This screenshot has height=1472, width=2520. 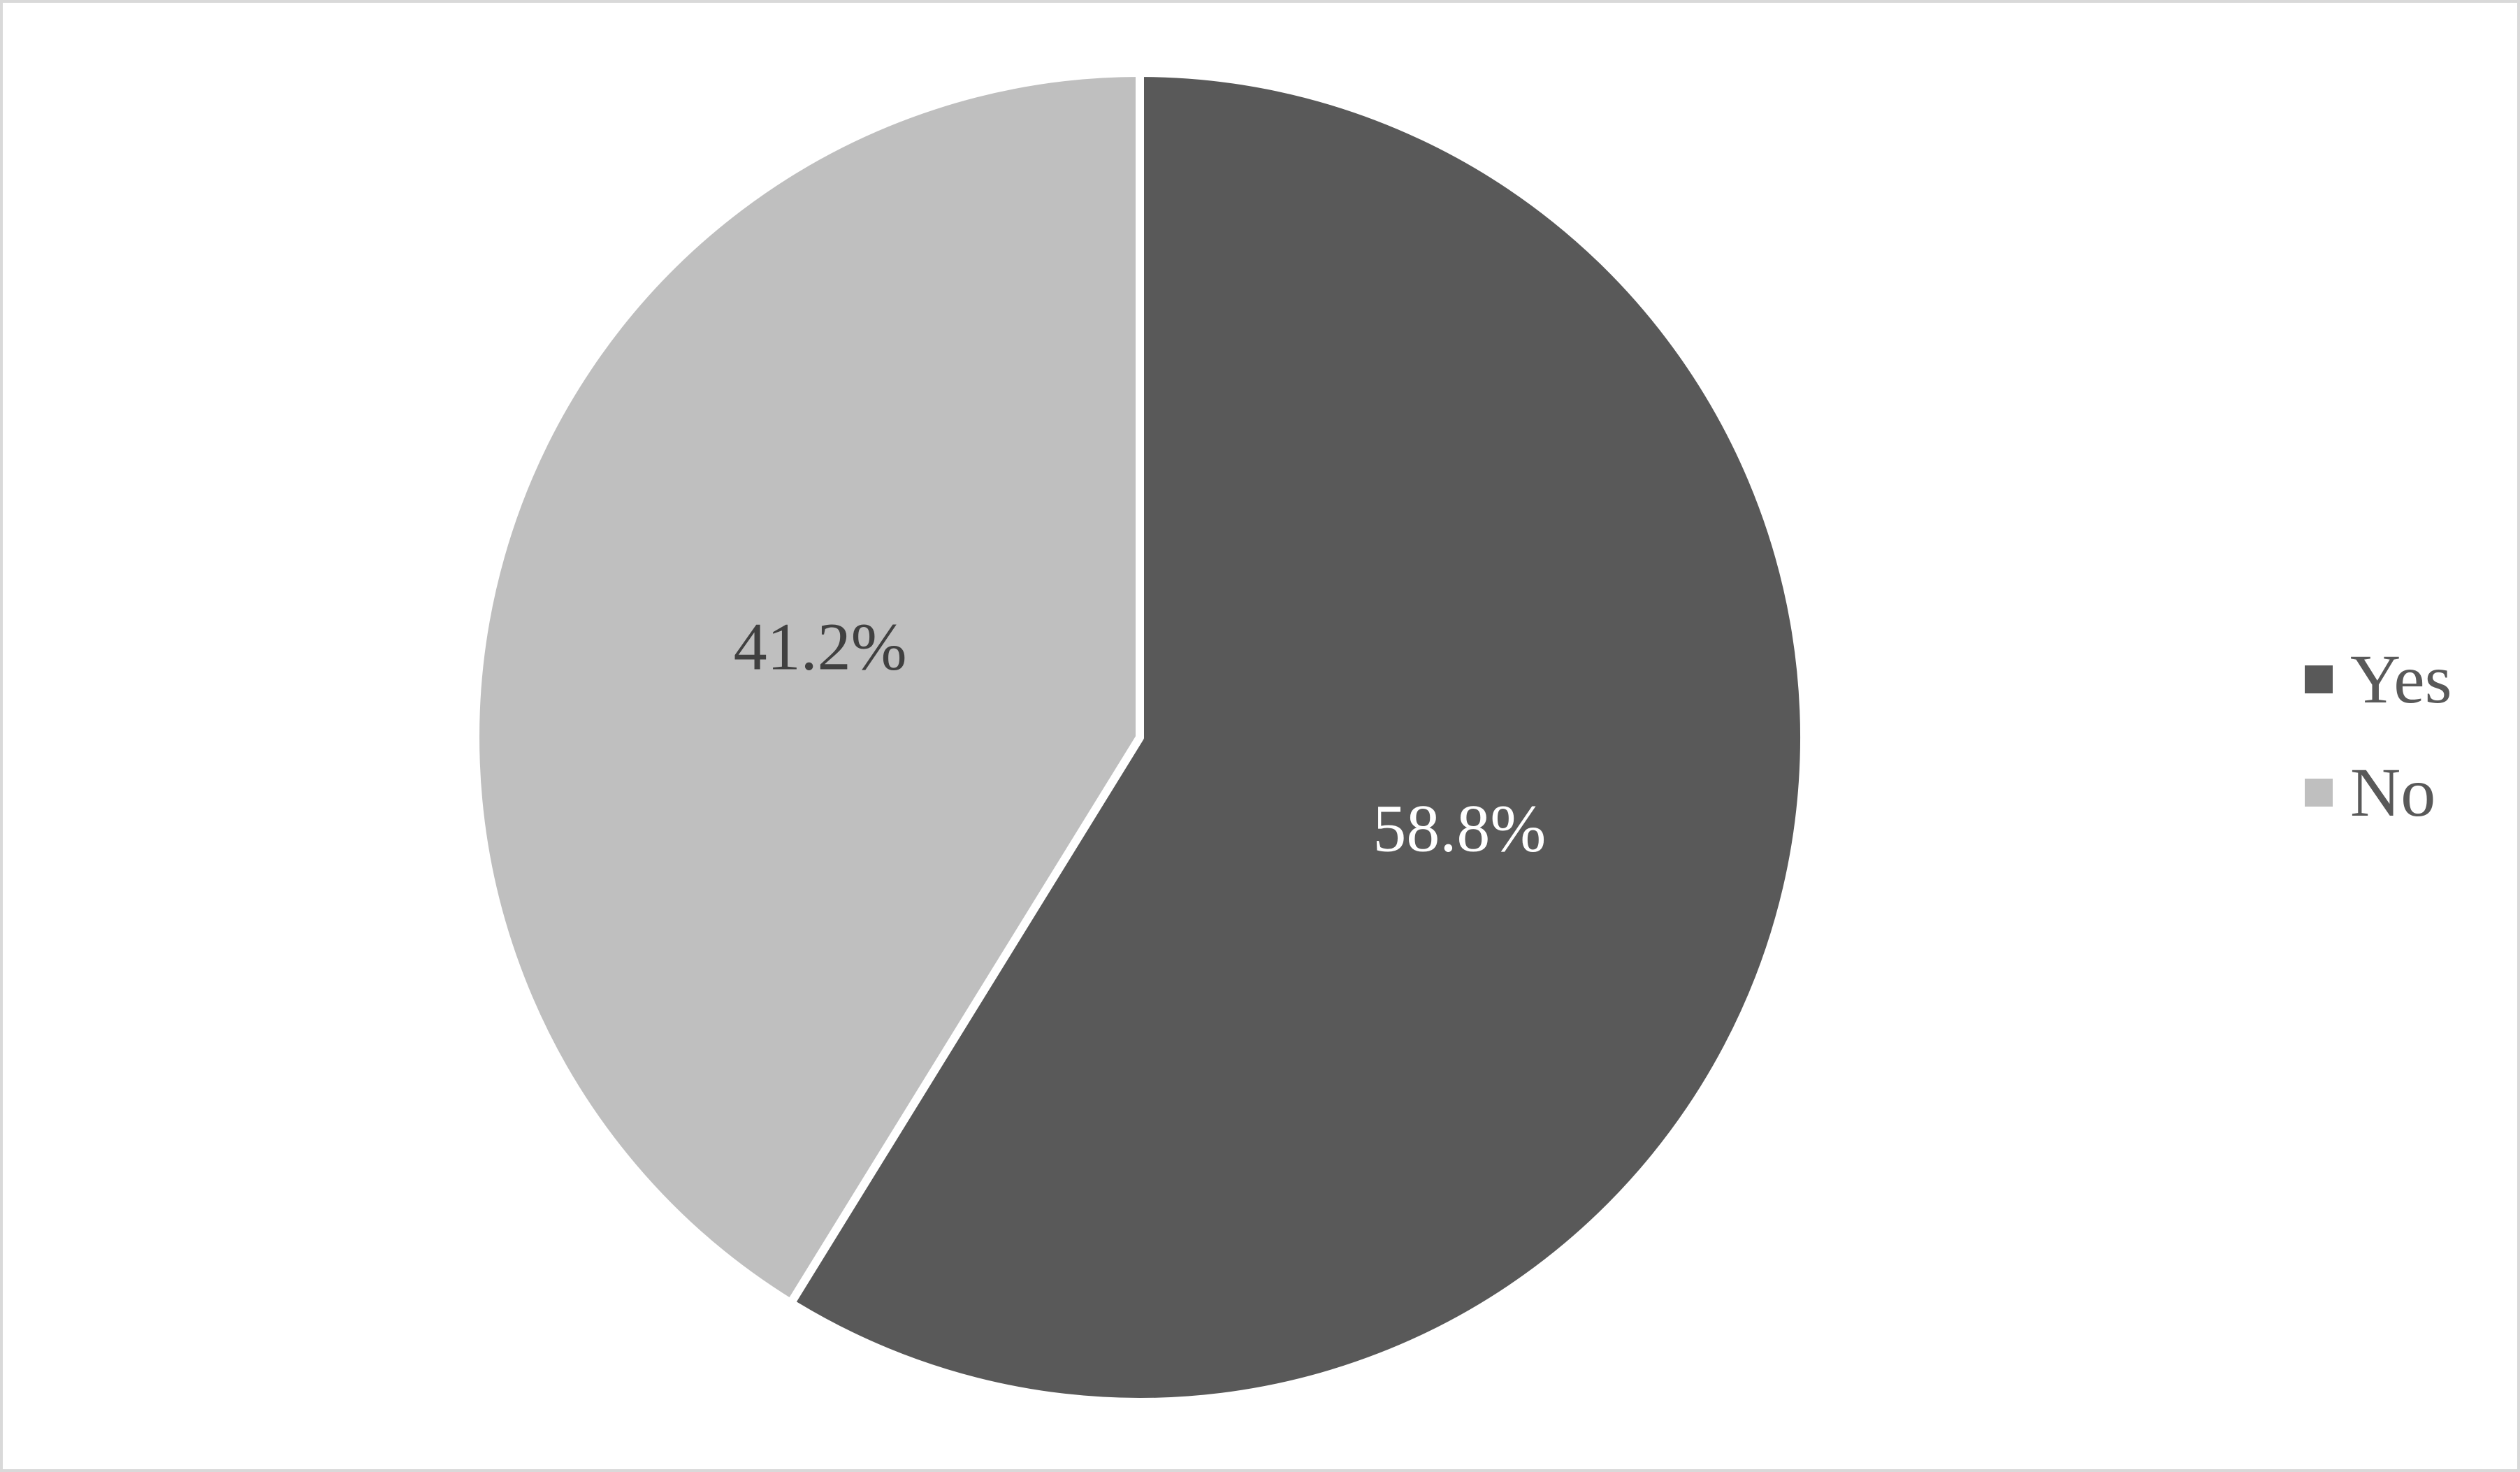 What do you see at coordinates (820, 646) in the screenshot?
I see `slice-label-no: 41.2%` at bounding box center [820, 646].